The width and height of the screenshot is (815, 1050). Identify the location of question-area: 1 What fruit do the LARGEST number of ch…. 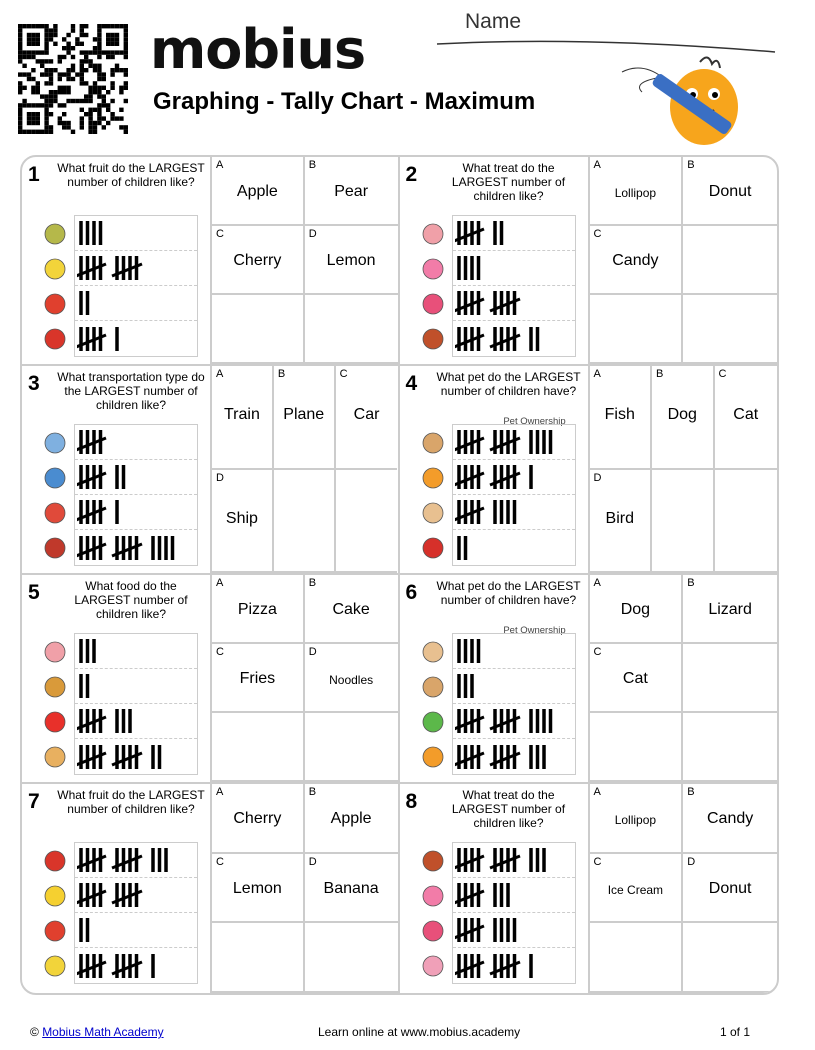
(117, 260).